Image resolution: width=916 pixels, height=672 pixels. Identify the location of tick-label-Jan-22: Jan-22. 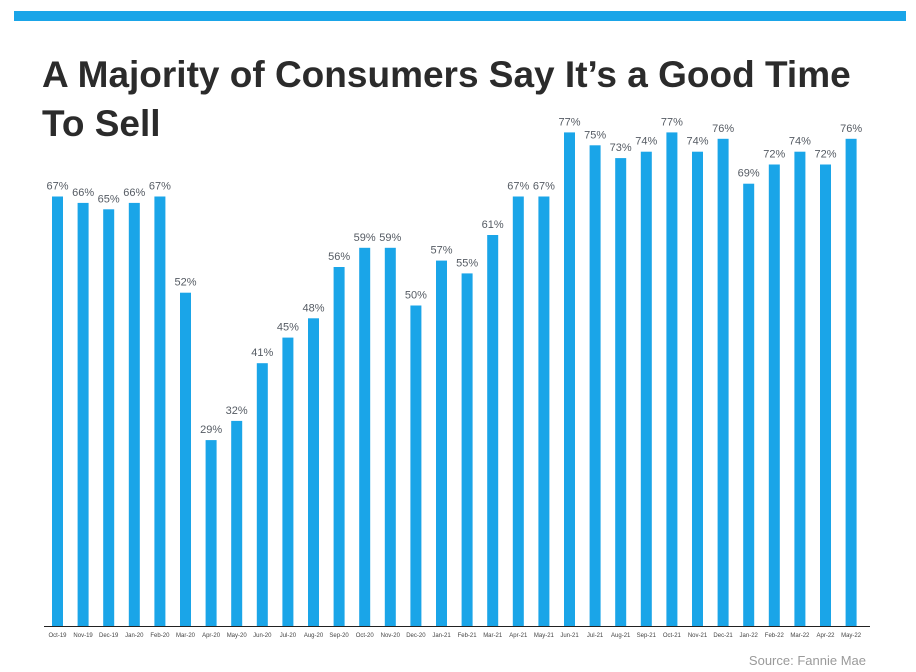
(749, 636).